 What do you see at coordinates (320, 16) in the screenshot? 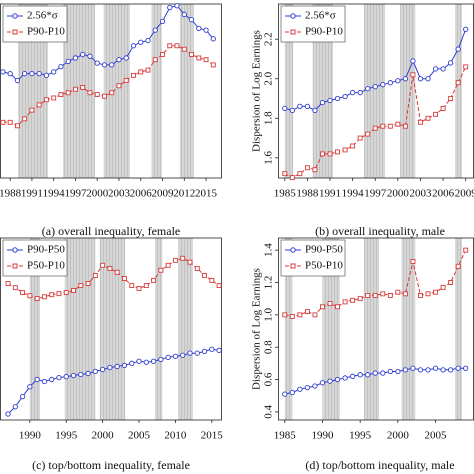
I see `legend-label: 2.56*σ` at bounding box center [320, 16].